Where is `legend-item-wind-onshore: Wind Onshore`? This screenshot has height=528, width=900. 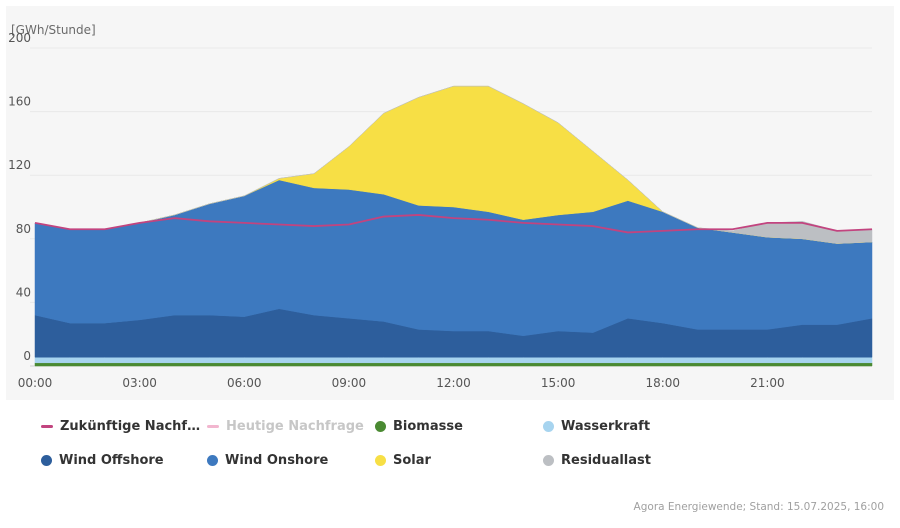
legend-item-wind-onshore: Wind Onshore is located at coordinates (267, 460).